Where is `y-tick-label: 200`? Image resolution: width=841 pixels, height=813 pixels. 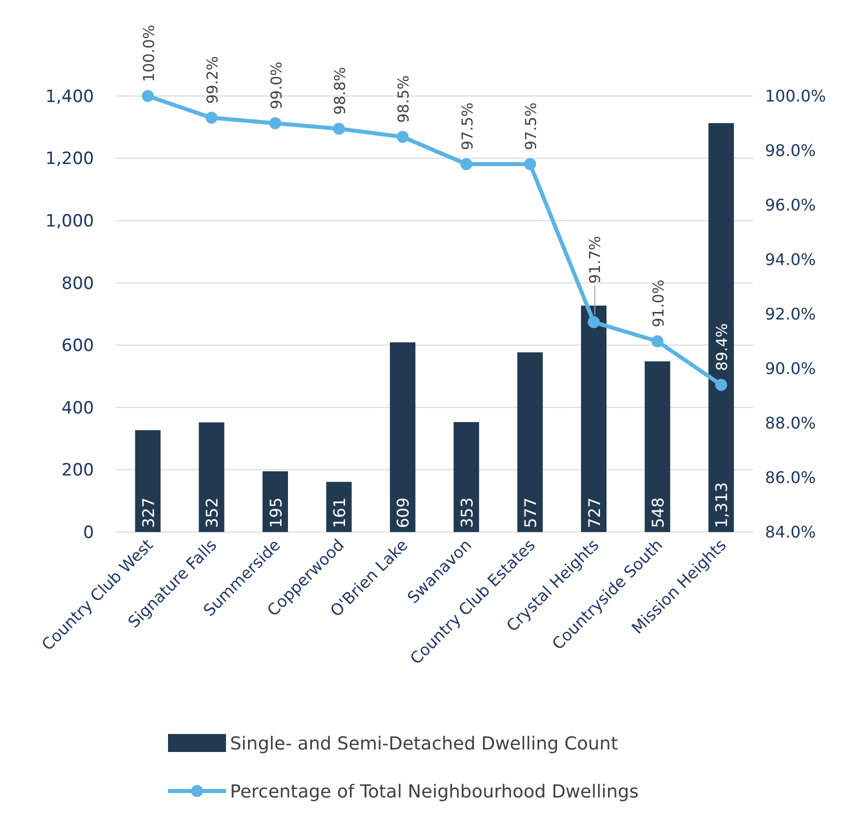
y-tick-label: 200 is located at coordinates (78, 470).